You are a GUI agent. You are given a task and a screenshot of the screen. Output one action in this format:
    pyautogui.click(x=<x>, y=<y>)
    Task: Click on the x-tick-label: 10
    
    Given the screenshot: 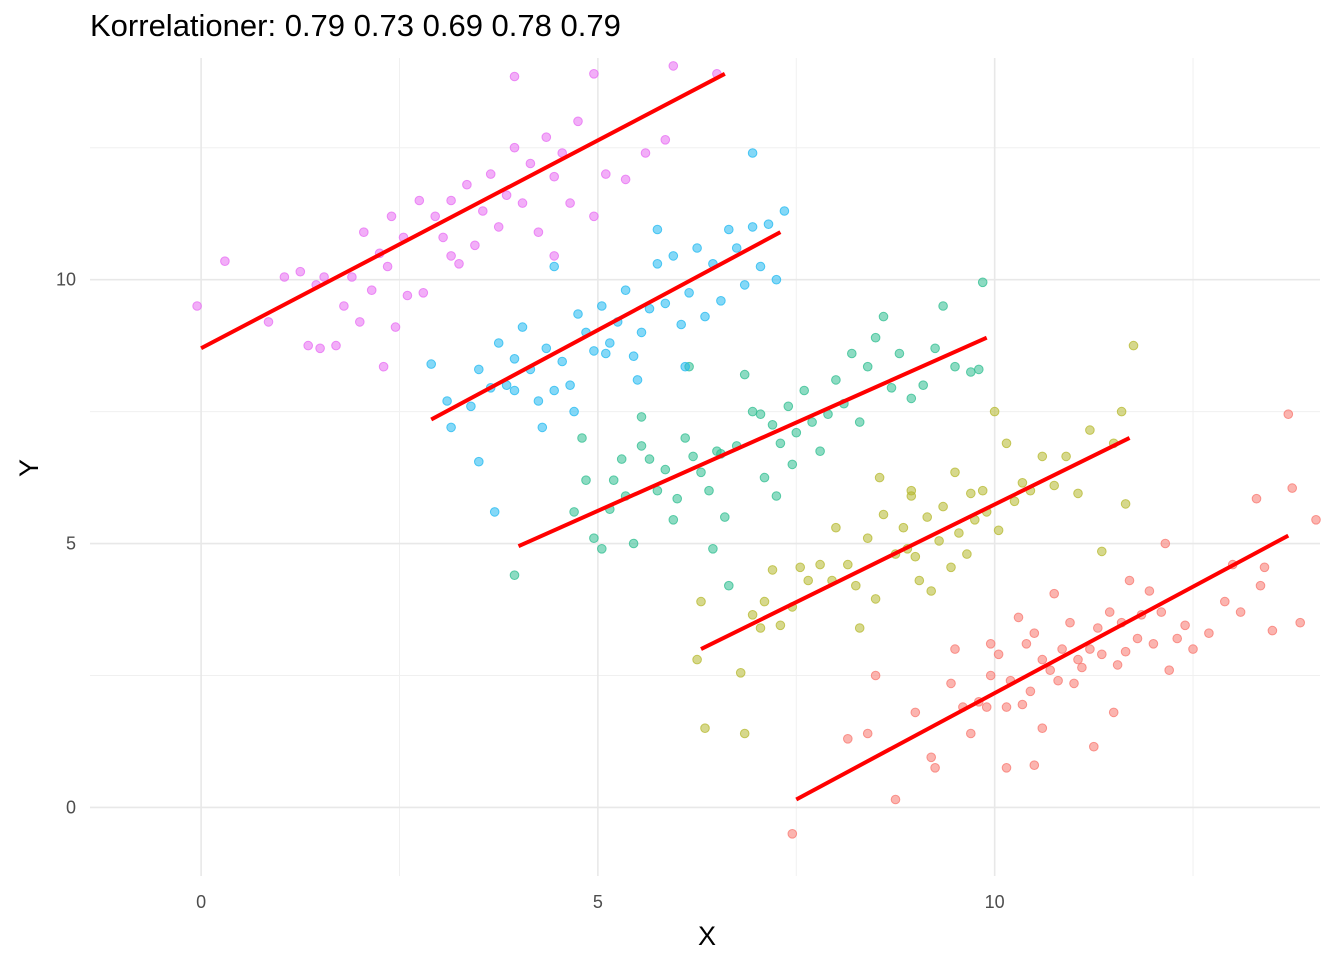 What is the action you would take?
    pyautogui.click(x=995, y=902)
    